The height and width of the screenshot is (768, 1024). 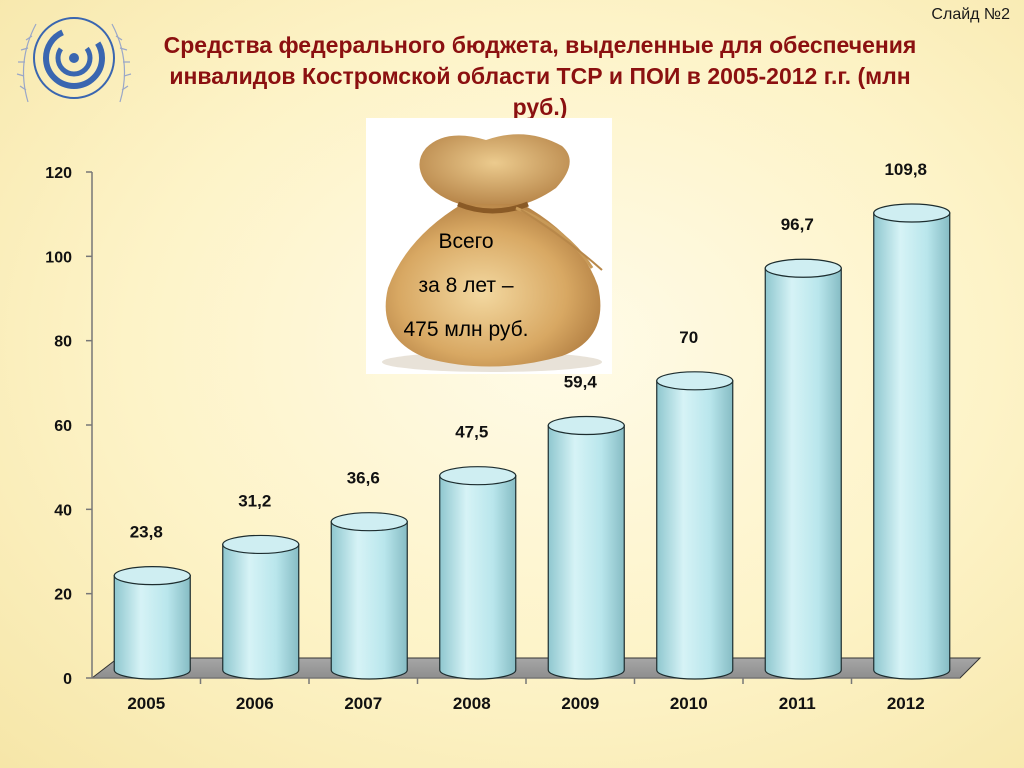 I want to click on value-label-2009: 59,4, so click(x=581, y=382).